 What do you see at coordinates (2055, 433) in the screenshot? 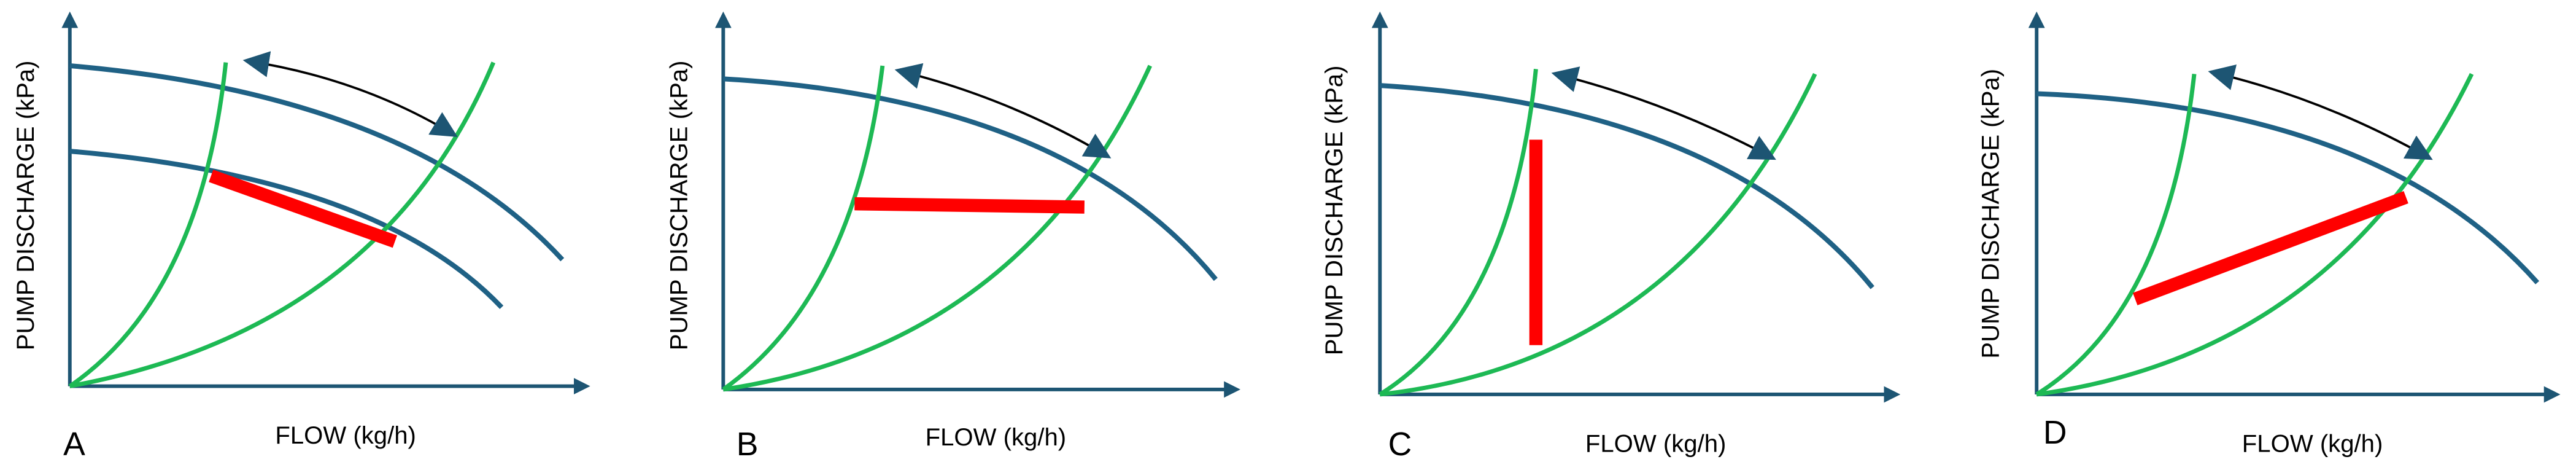
I see `panel-letter: D` at bounding box center [2055, 433].